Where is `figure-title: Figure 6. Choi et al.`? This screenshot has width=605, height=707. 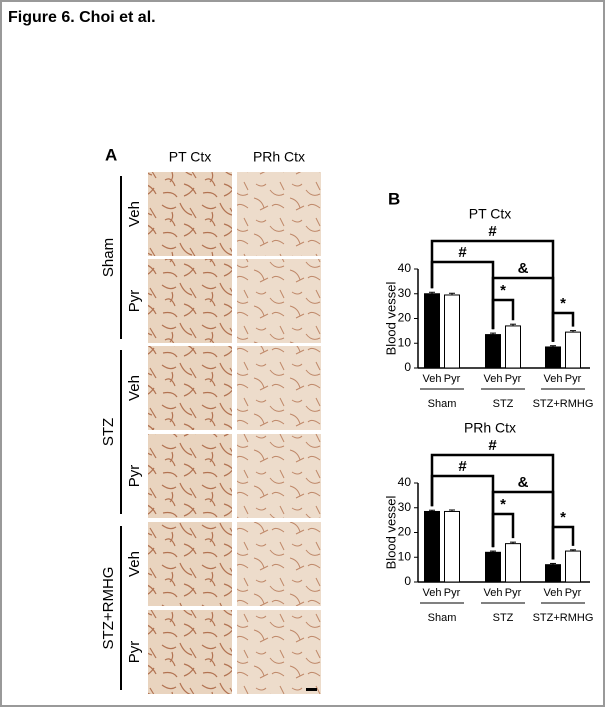 figure-title: Figure 6. Choi et al. is located at coordinates (82, 17).